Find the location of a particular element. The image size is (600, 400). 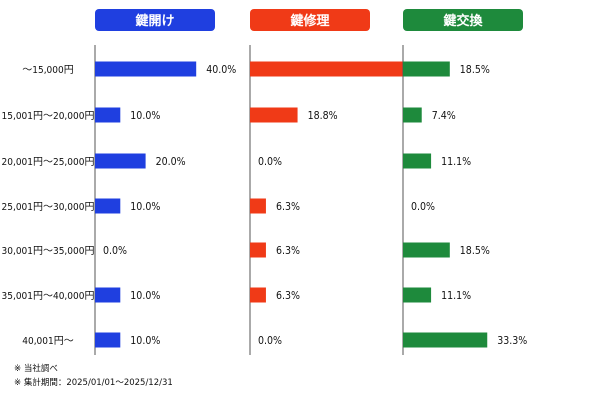

panel-title: 鍵交換 is located at coordinates (463, 21).